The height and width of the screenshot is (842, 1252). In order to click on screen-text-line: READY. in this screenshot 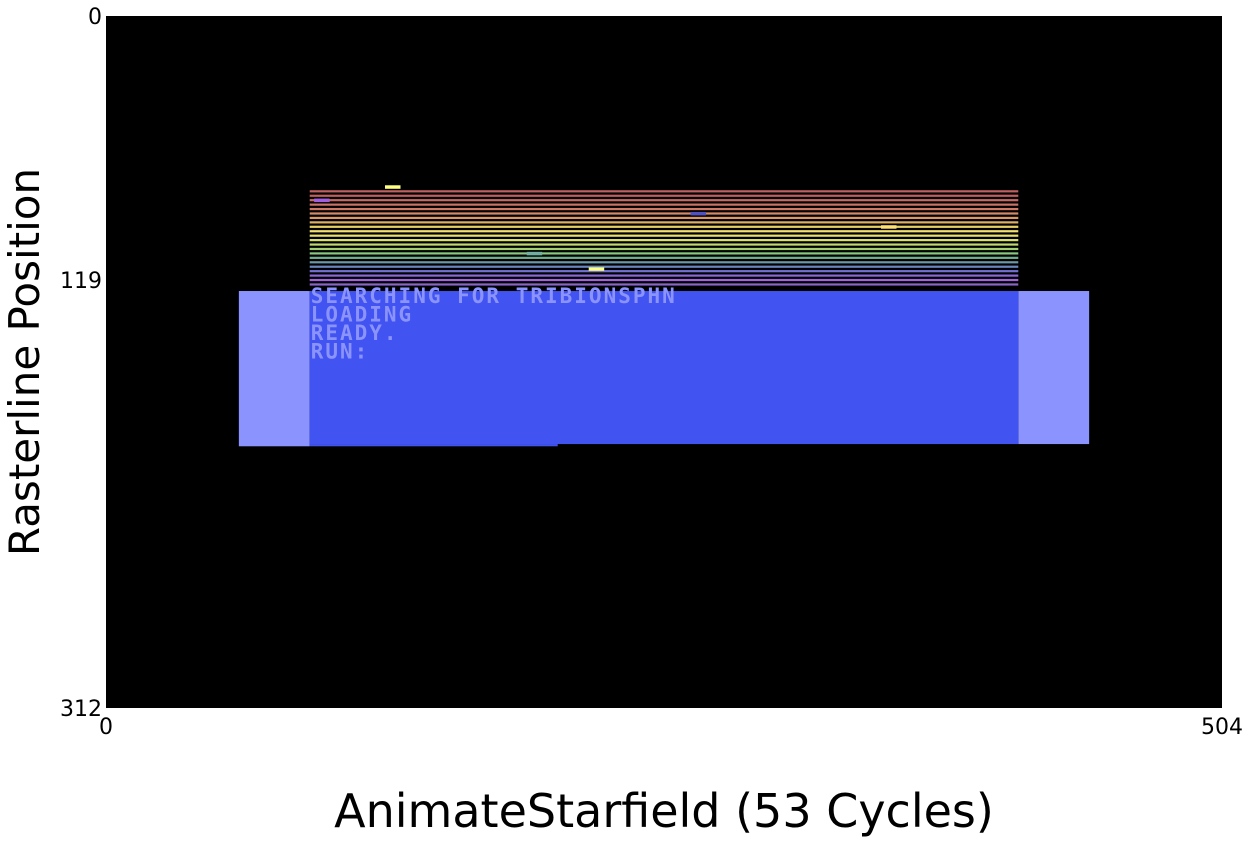, I will do `click(355, 333)`.